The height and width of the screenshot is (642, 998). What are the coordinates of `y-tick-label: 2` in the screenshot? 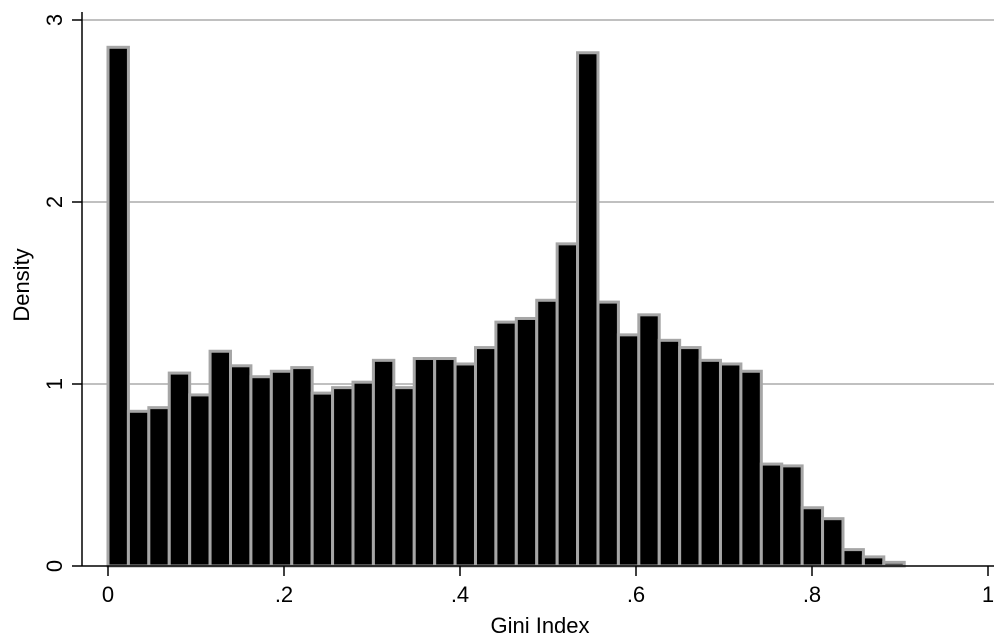 It's located at (54, 202).